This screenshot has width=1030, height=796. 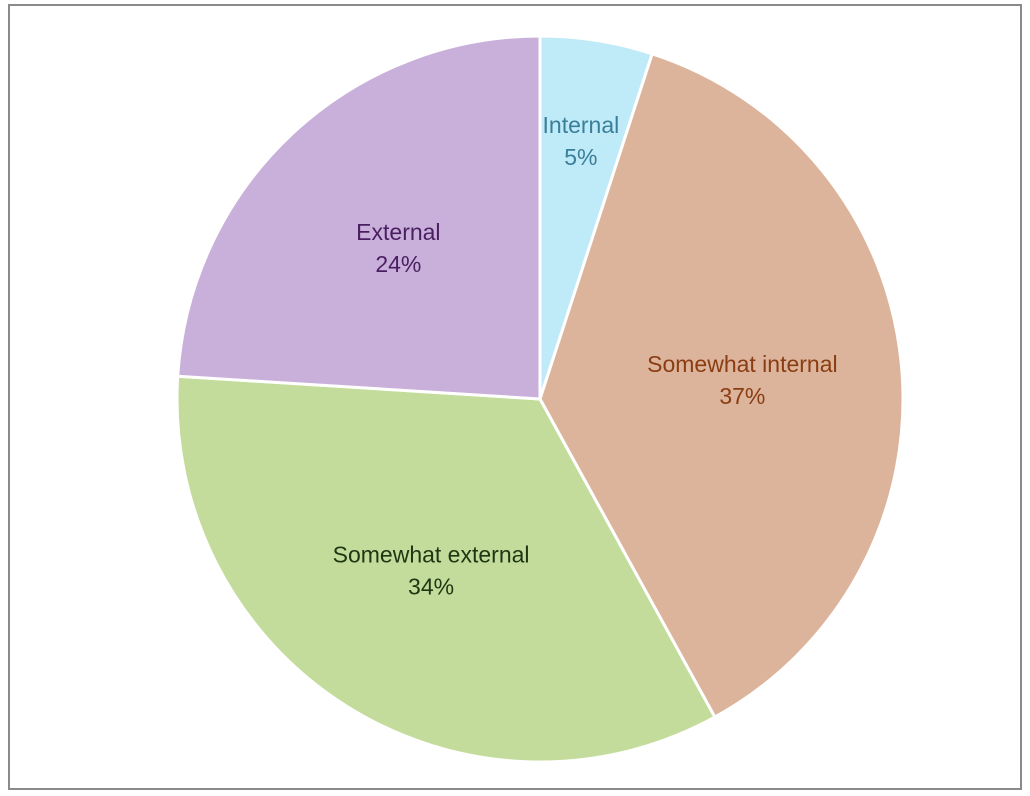 What do you see at coordinates (581, 141) in the screenshot?
I see `slice-label-internal: Internal 5%` at bounding box center [581, 141].